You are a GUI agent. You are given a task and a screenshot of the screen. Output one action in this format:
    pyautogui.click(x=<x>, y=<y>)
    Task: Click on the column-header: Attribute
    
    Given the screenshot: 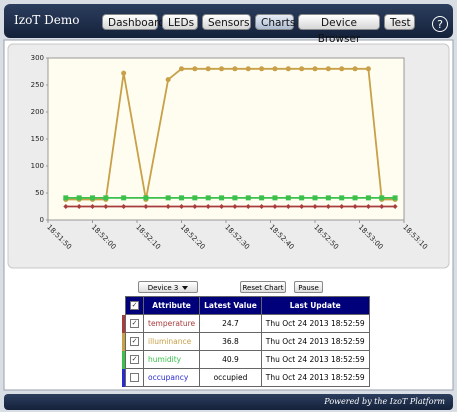 What is the action you would take?
    pyautogui.click(x=171, y=305)
    